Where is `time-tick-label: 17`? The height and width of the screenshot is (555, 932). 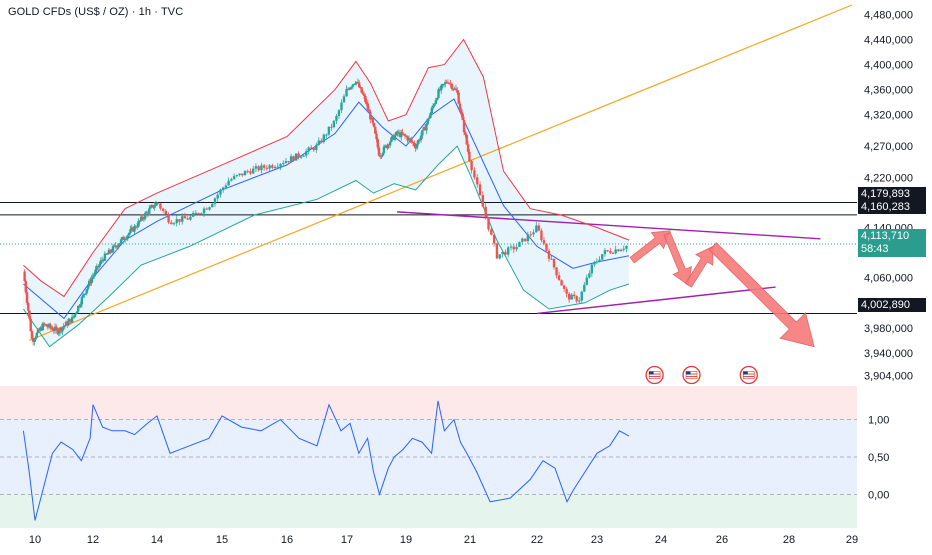
time-tick-label: 17 is located at coordinates (347, 540).